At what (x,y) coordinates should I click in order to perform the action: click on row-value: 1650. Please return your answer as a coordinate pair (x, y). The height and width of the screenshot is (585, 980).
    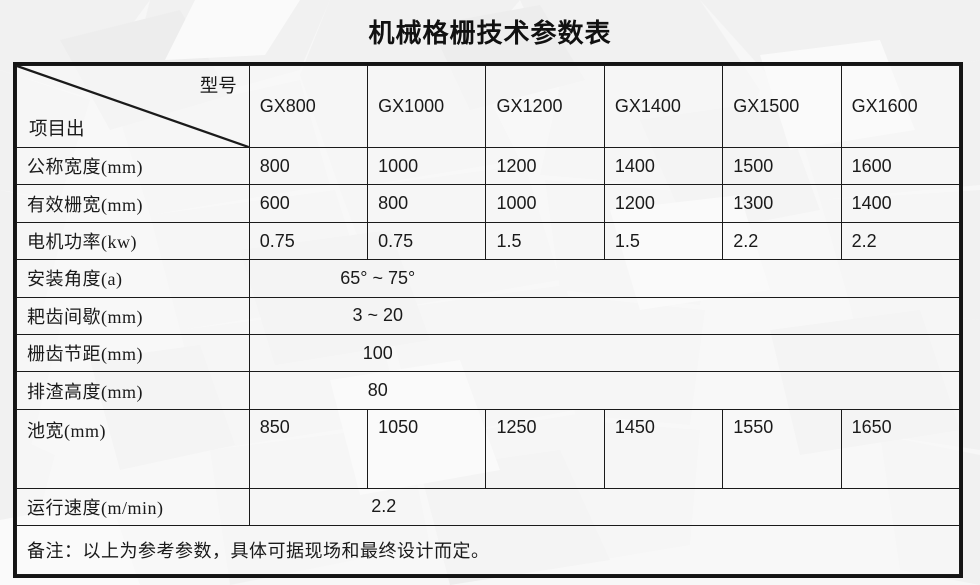
    Looking at the image, I should click on (900, 448).